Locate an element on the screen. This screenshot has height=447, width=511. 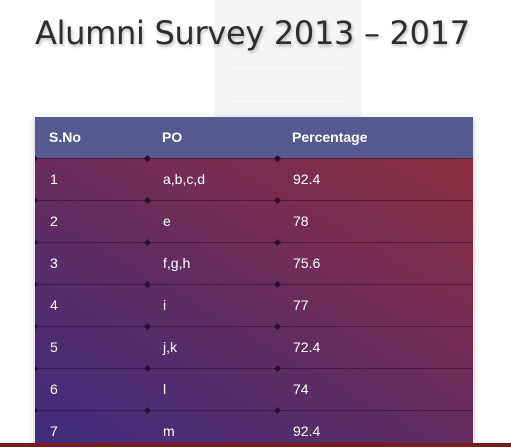
table-row: 6 l 74 is located at coordinates (254, 387).